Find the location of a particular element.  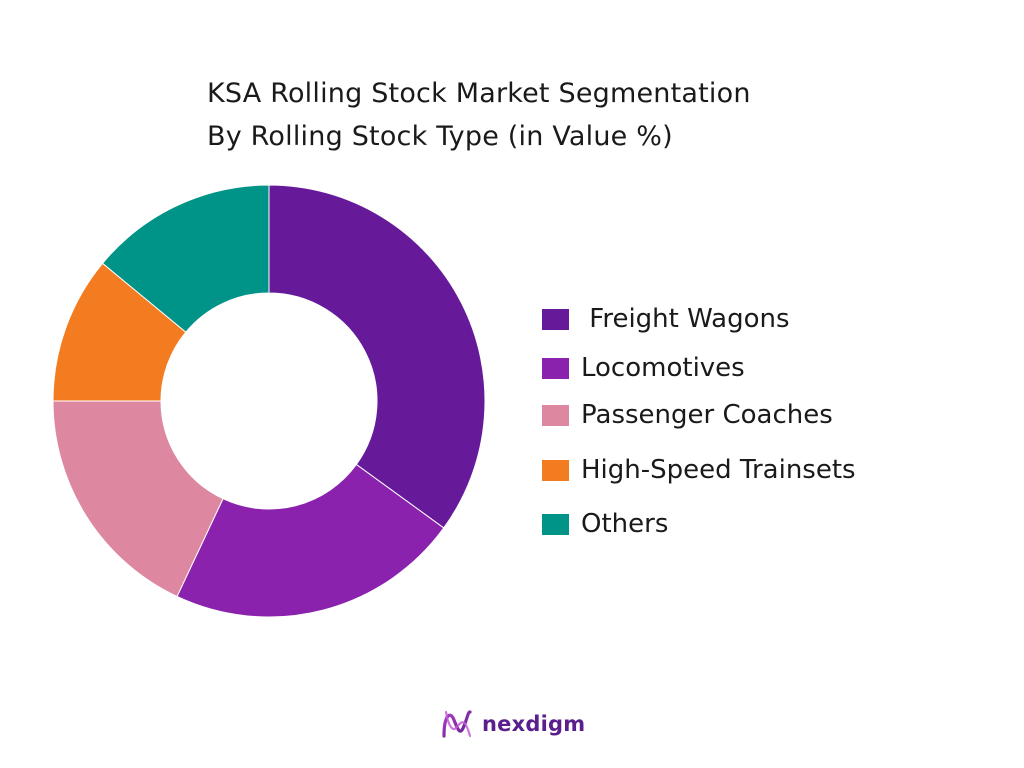

legend-item-others: Others is located at coordinates (605, 524).